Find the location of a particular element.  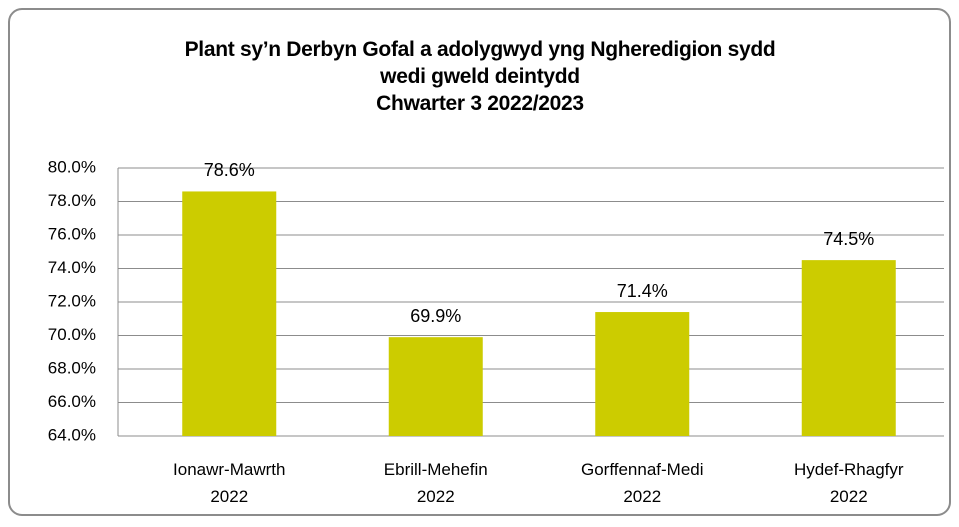

y-tick-label: 66.0% is located at coordinates (72, 401).